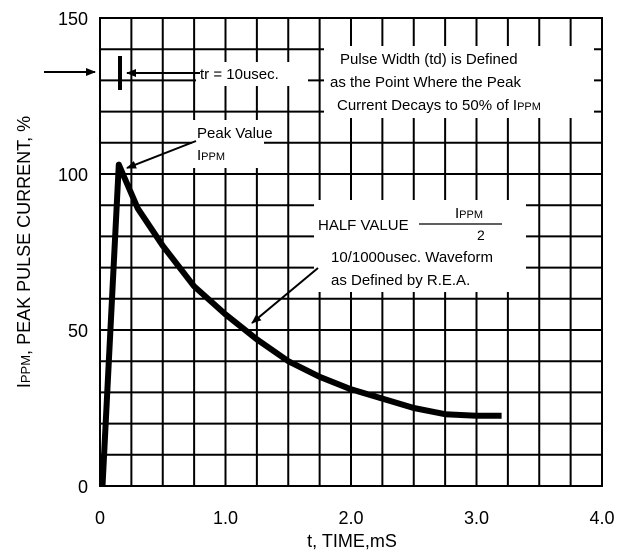 The width and height of the screenshot is (622, 556). What do you see at coordinates (400, 280) in the screenshot?
I see `waveform-line-2: as Defined by R.E.A.` at bounding box center [400, 280].